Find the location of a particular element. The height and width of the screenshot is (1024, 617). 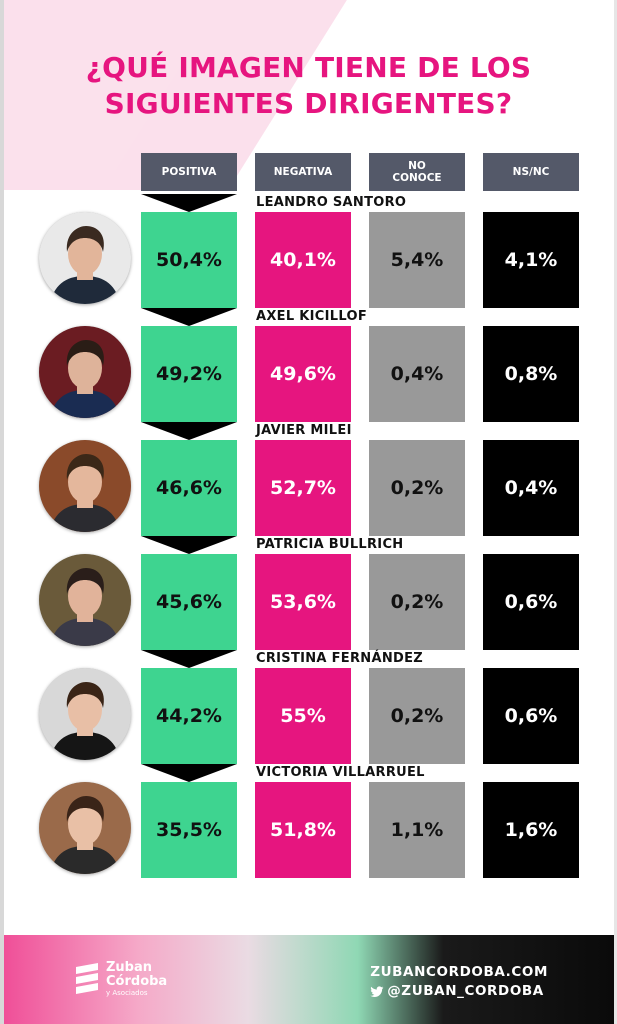

brand-line-2: Córdoba is located at coordinates (137, 981).